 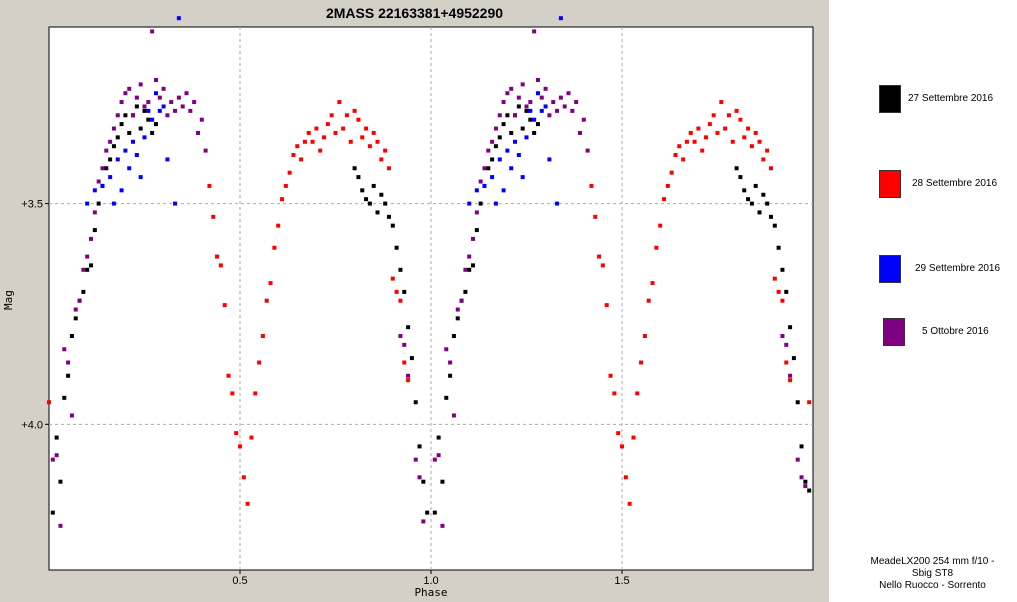 I want to click on legend-swatch, so click(x=890, y=184).